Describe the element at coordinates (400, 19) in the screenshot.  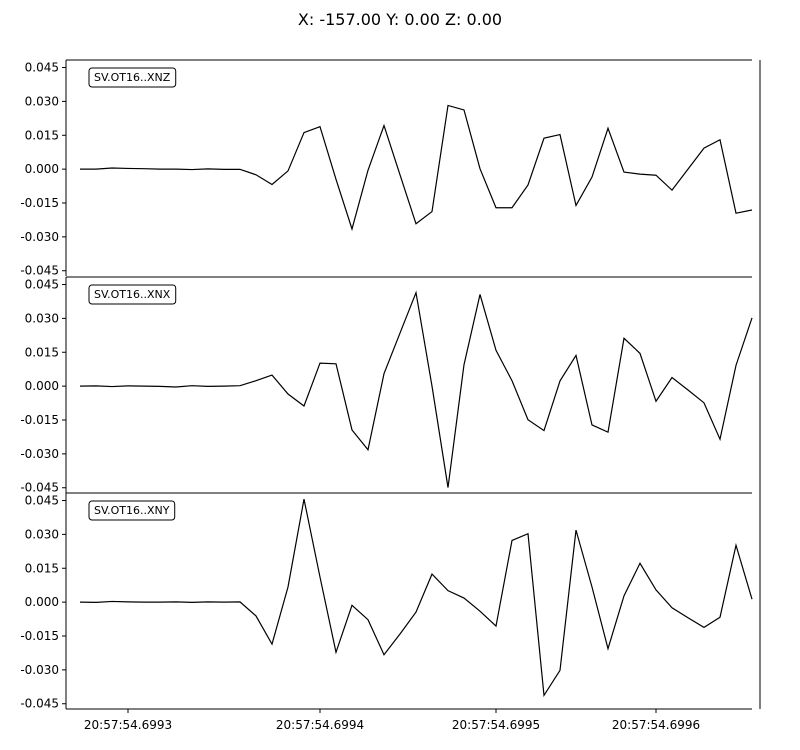
I see `chart-title: X: -157.00 Y: 0.00 Z: 0.00` at that location.